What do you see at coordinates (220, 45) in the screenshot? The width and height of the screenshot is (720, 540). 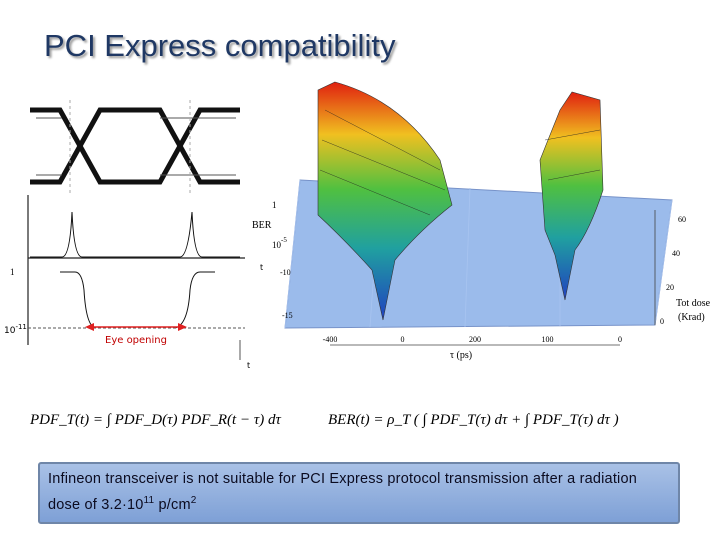 I see `slide-title: PCI Express compatibility` at bounding box center [220, 45].